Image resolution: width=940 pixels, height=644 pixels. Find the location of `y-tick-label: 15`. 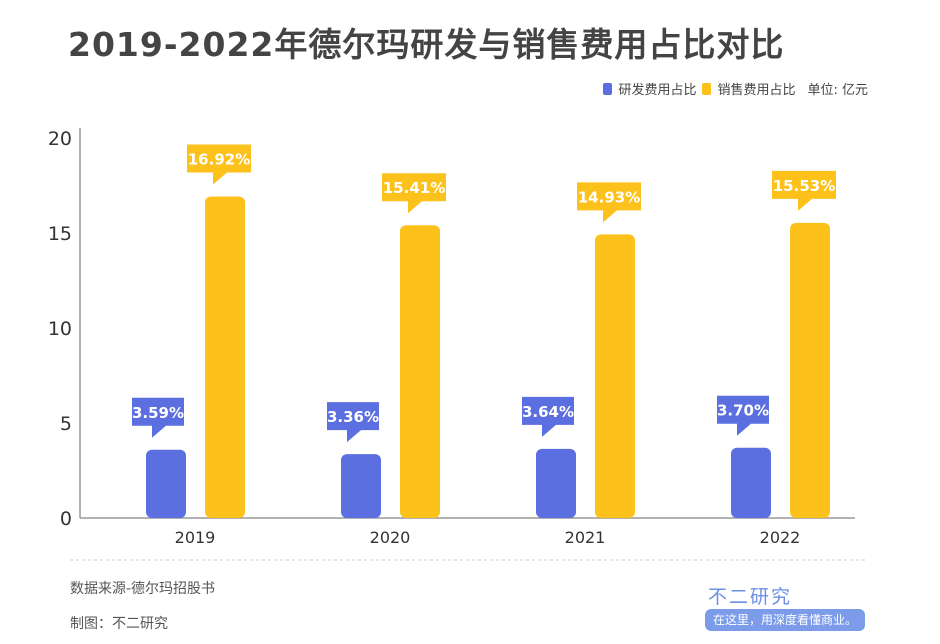

y-tick-label: 15 is located at coordinates (60, 234).